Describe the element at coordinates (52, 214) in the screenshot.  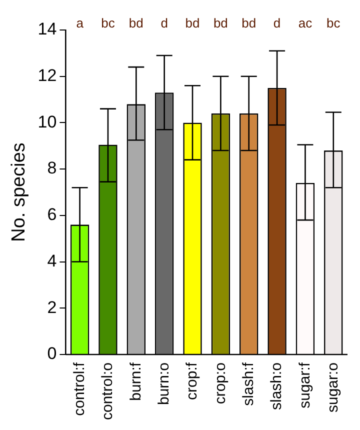
I see `y-tick-label: 6` at that location.